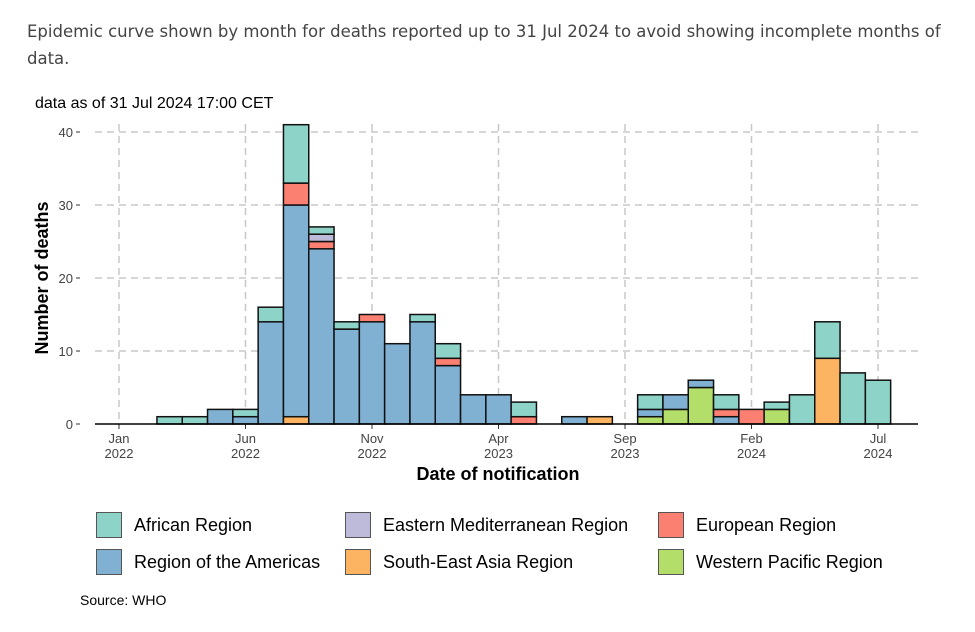 The height and width of the screenshot is (632, 975). I want to click on source-note: Source: WHO, so click(123, 600).